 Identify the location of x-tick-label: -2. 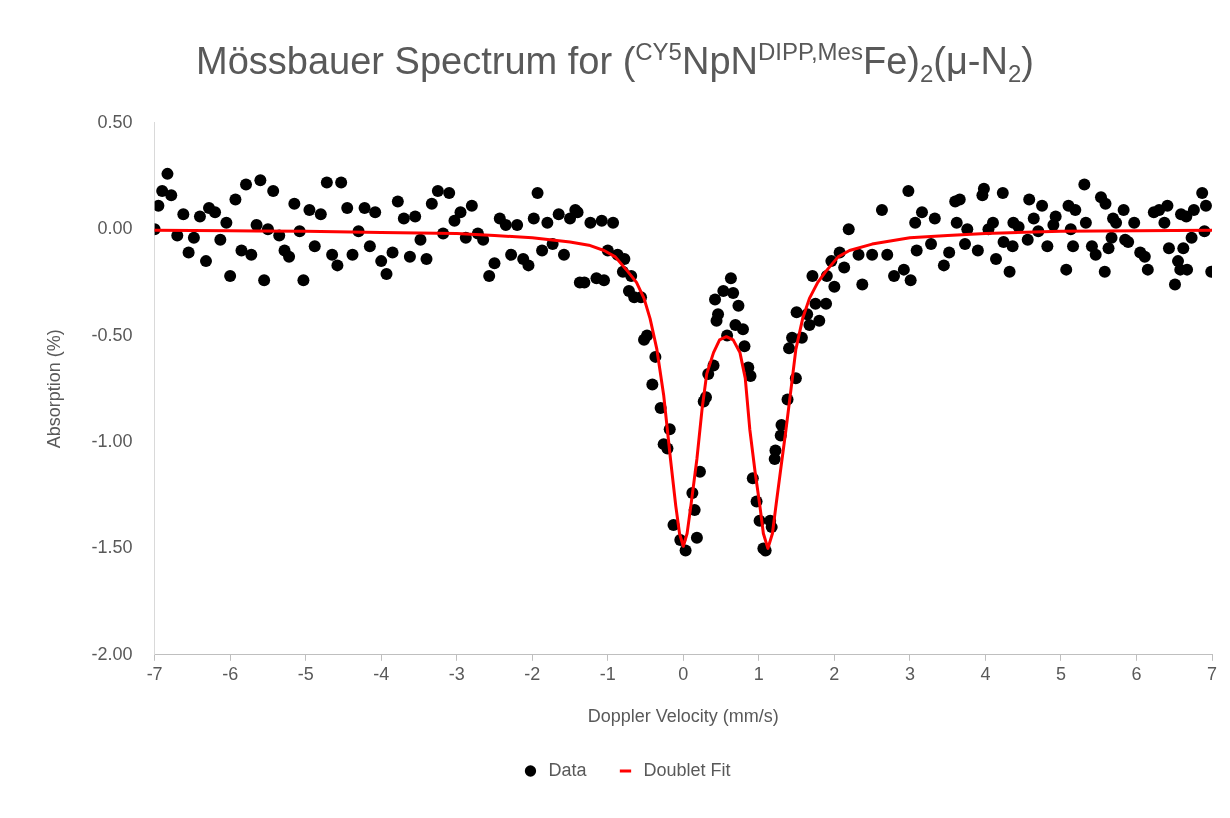
(532, 673).